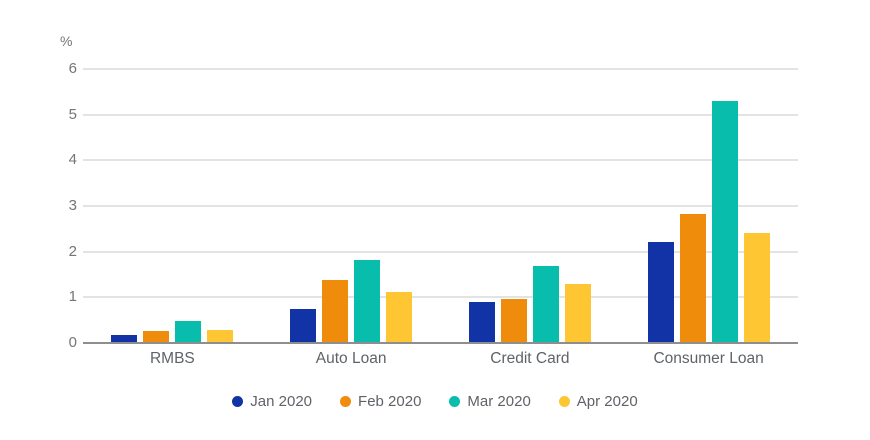 The height and width of the screenshot is (440, 870). What do you see at coordinates (72, 160) in the screenshot?
I see `y-tick-label-4: 4` at bounding box center [72, 160].